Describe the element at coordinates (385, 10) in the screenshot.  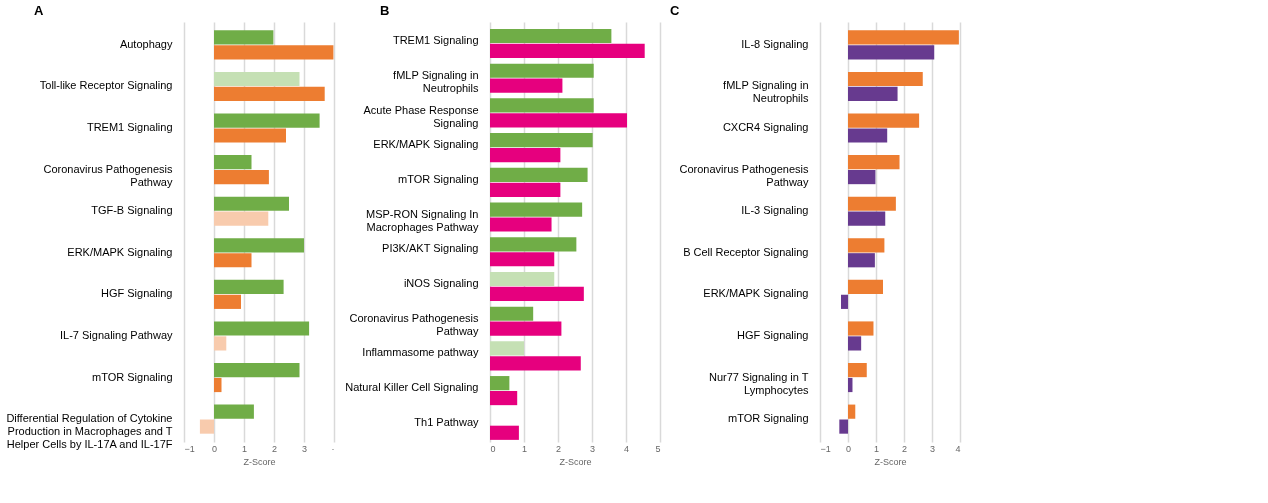
I see `text: B` at that location.